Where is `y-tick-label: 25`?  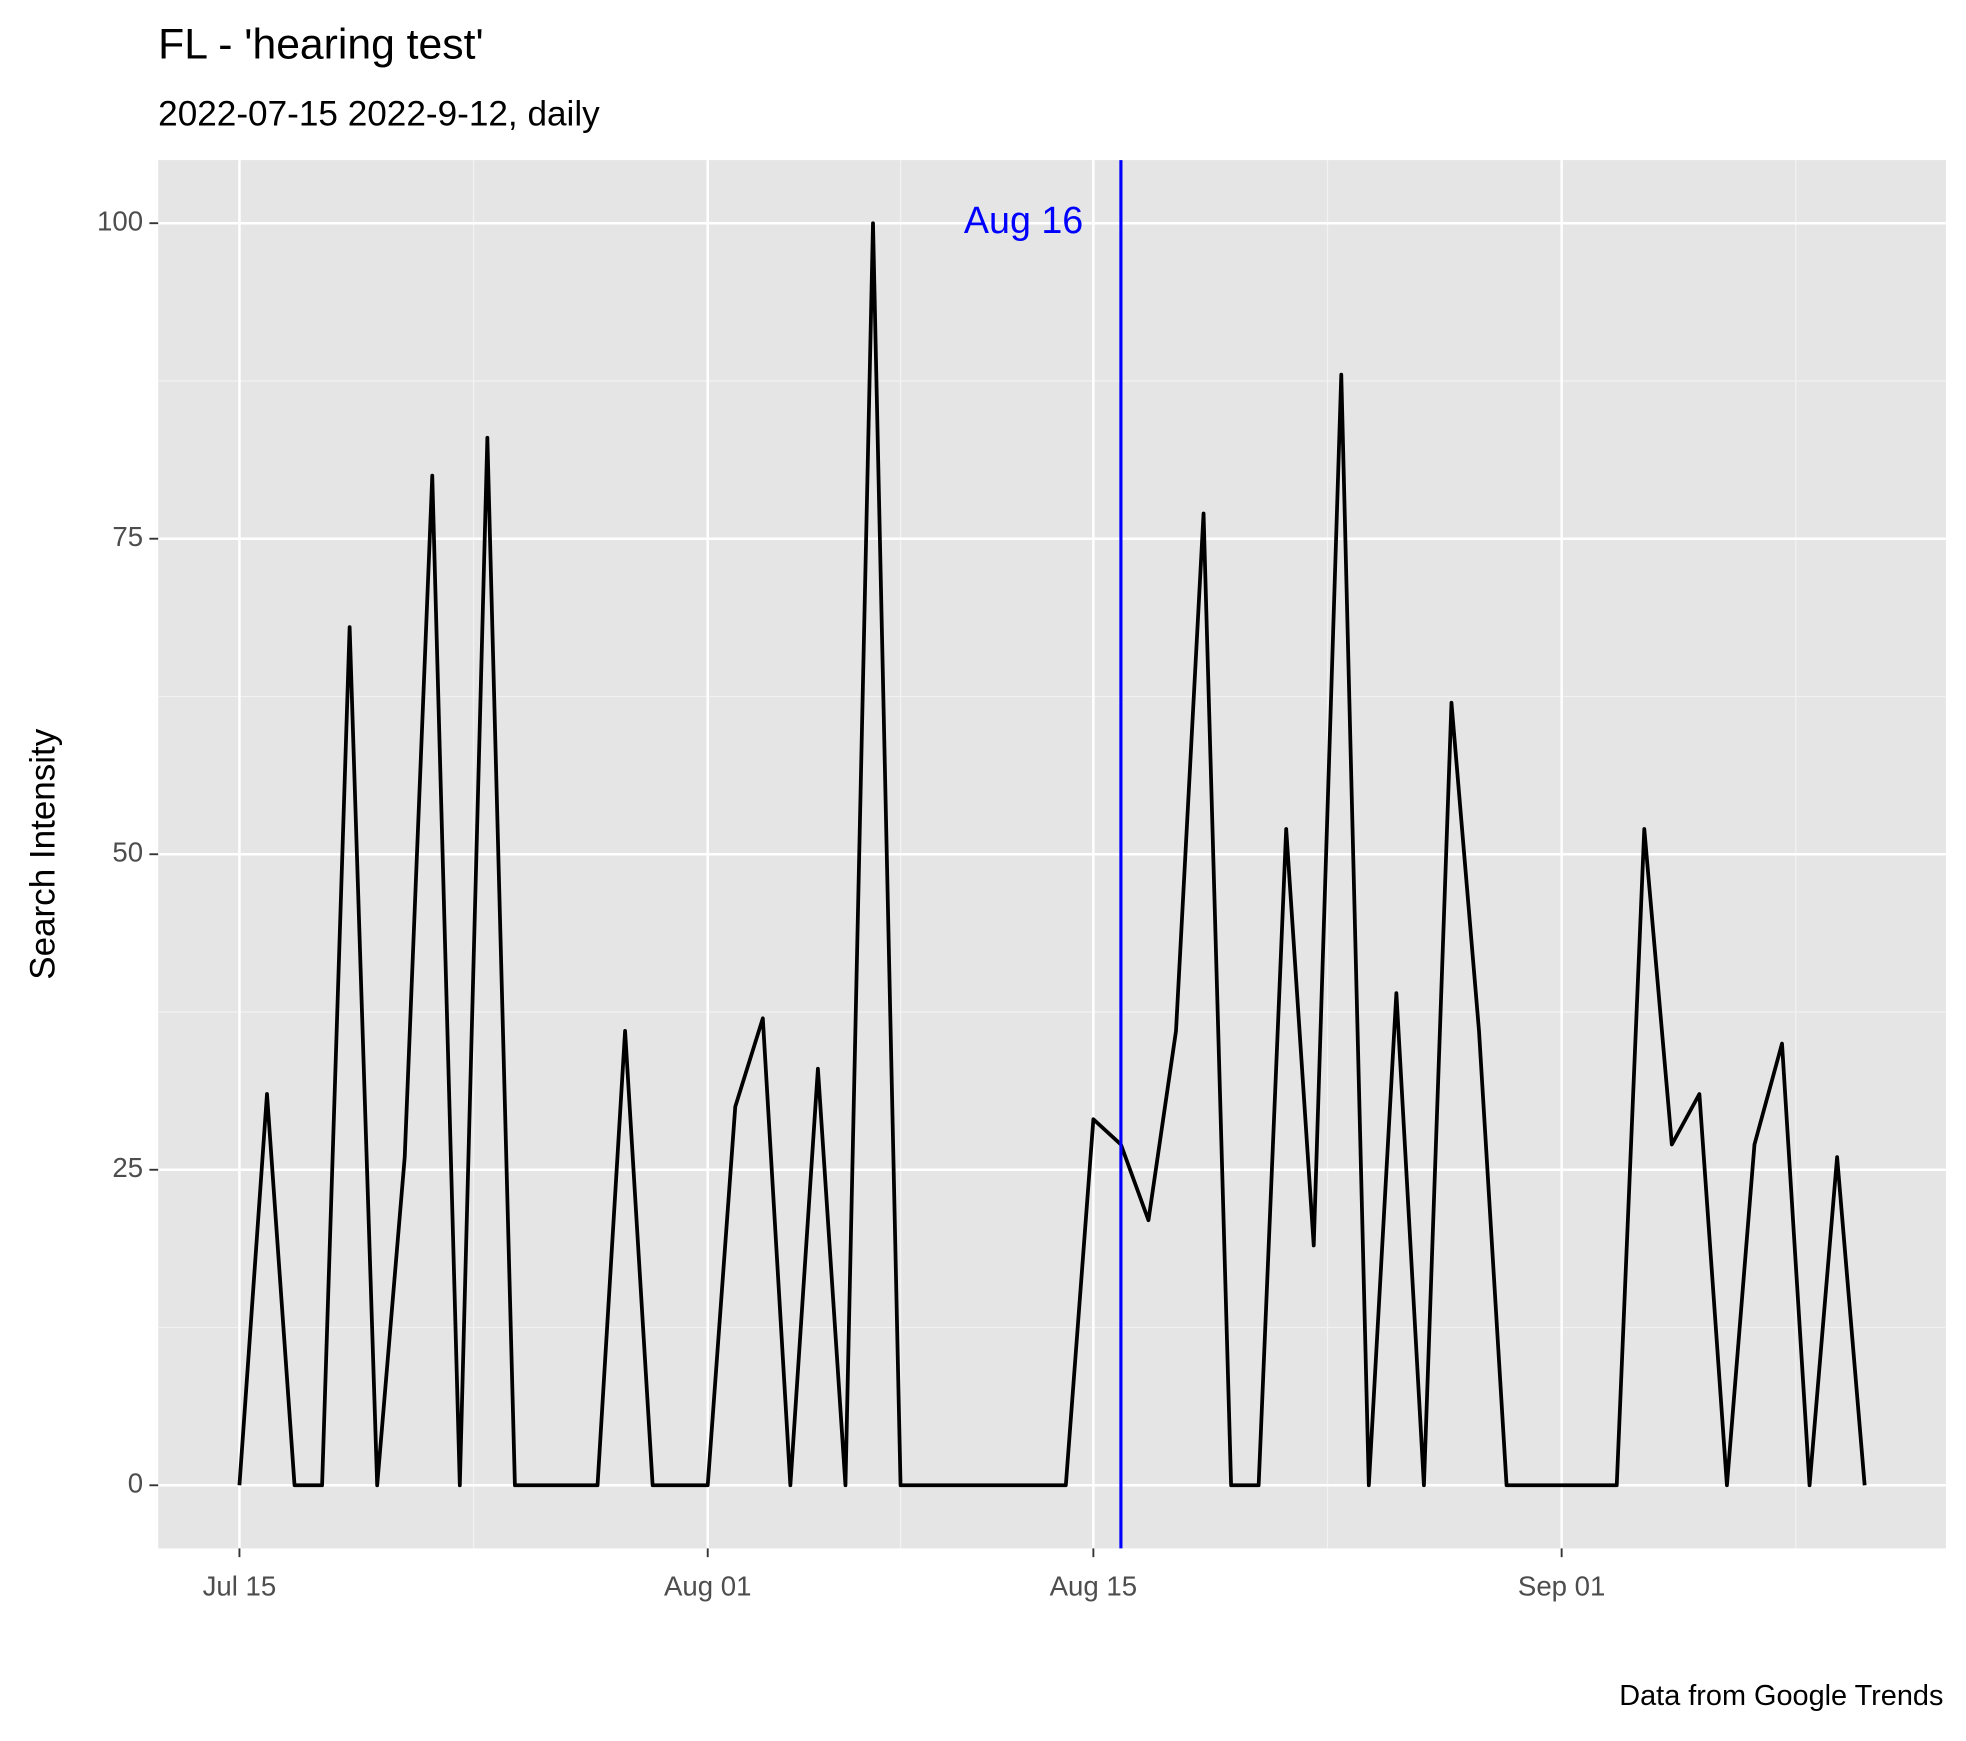
y-tick-label: 25 is located at coordinates (127, 1167).